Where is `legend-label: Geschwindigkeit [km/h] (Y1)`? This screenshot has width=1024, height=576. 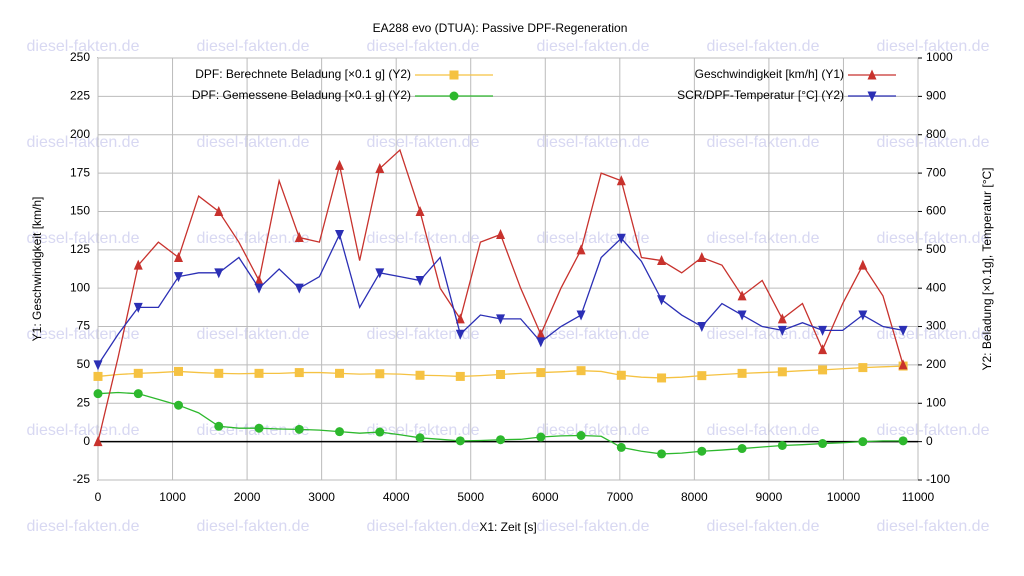 legend-label: Geschwindigkeit [km/h] (Y1) is located at coordinates (769, 74).